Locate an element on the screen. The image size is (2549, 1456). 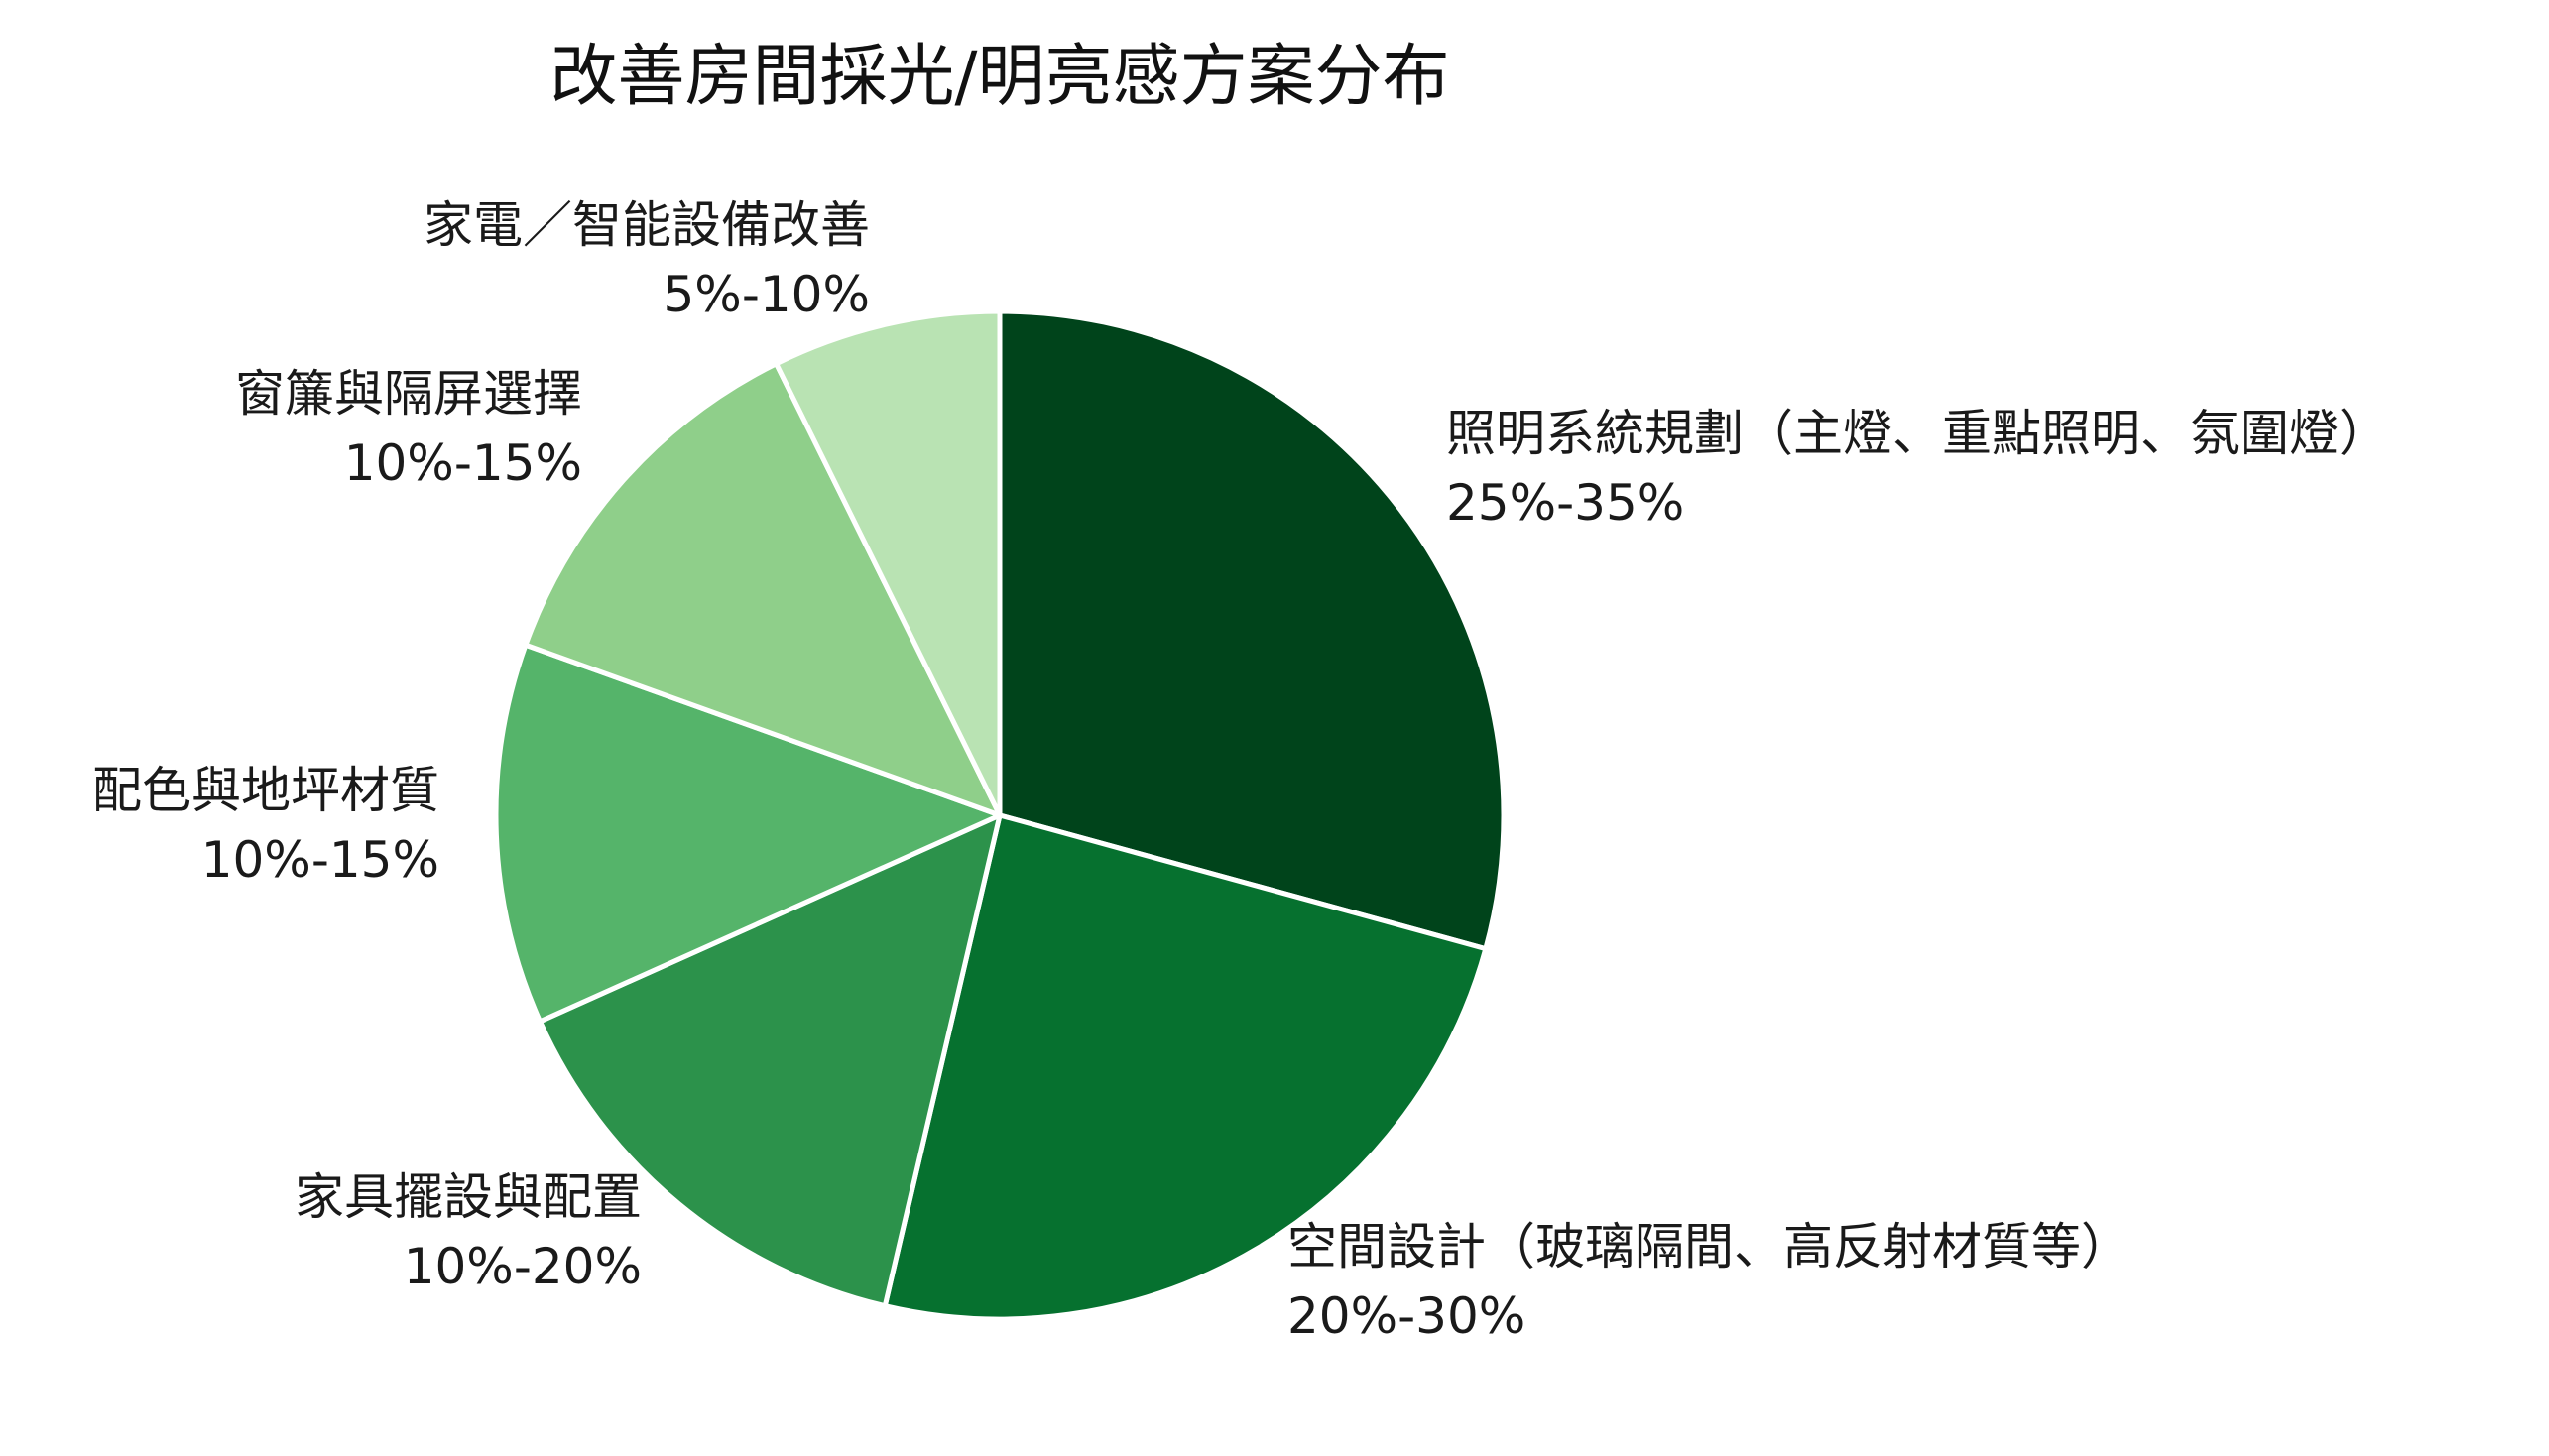
slice-label-1: 照明系統規劃（主燈、重點照明、氛圍燈） is located at coordinates (1917, 433).